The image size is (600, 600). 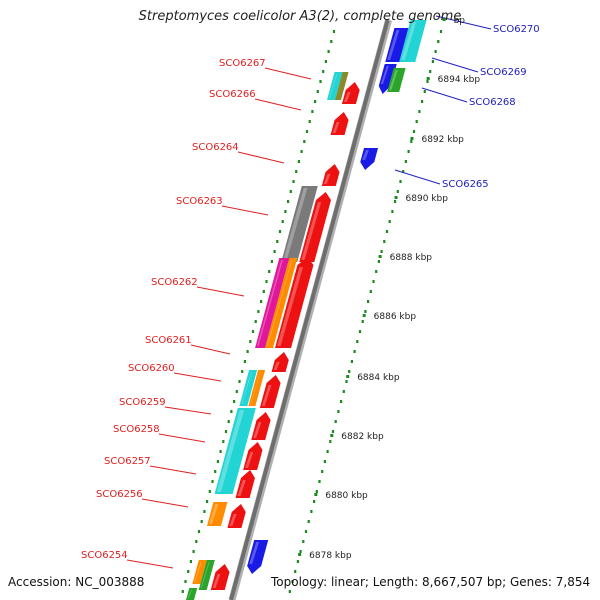 I want to click on svg-text: SCO6258, so click(x=136, y=429).